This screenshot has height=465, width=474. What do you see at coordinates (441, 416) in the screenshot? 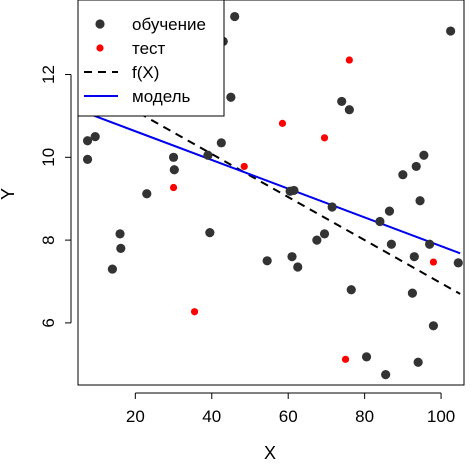
I see `x-tick-label: 100` at bounding box center [441, 416].